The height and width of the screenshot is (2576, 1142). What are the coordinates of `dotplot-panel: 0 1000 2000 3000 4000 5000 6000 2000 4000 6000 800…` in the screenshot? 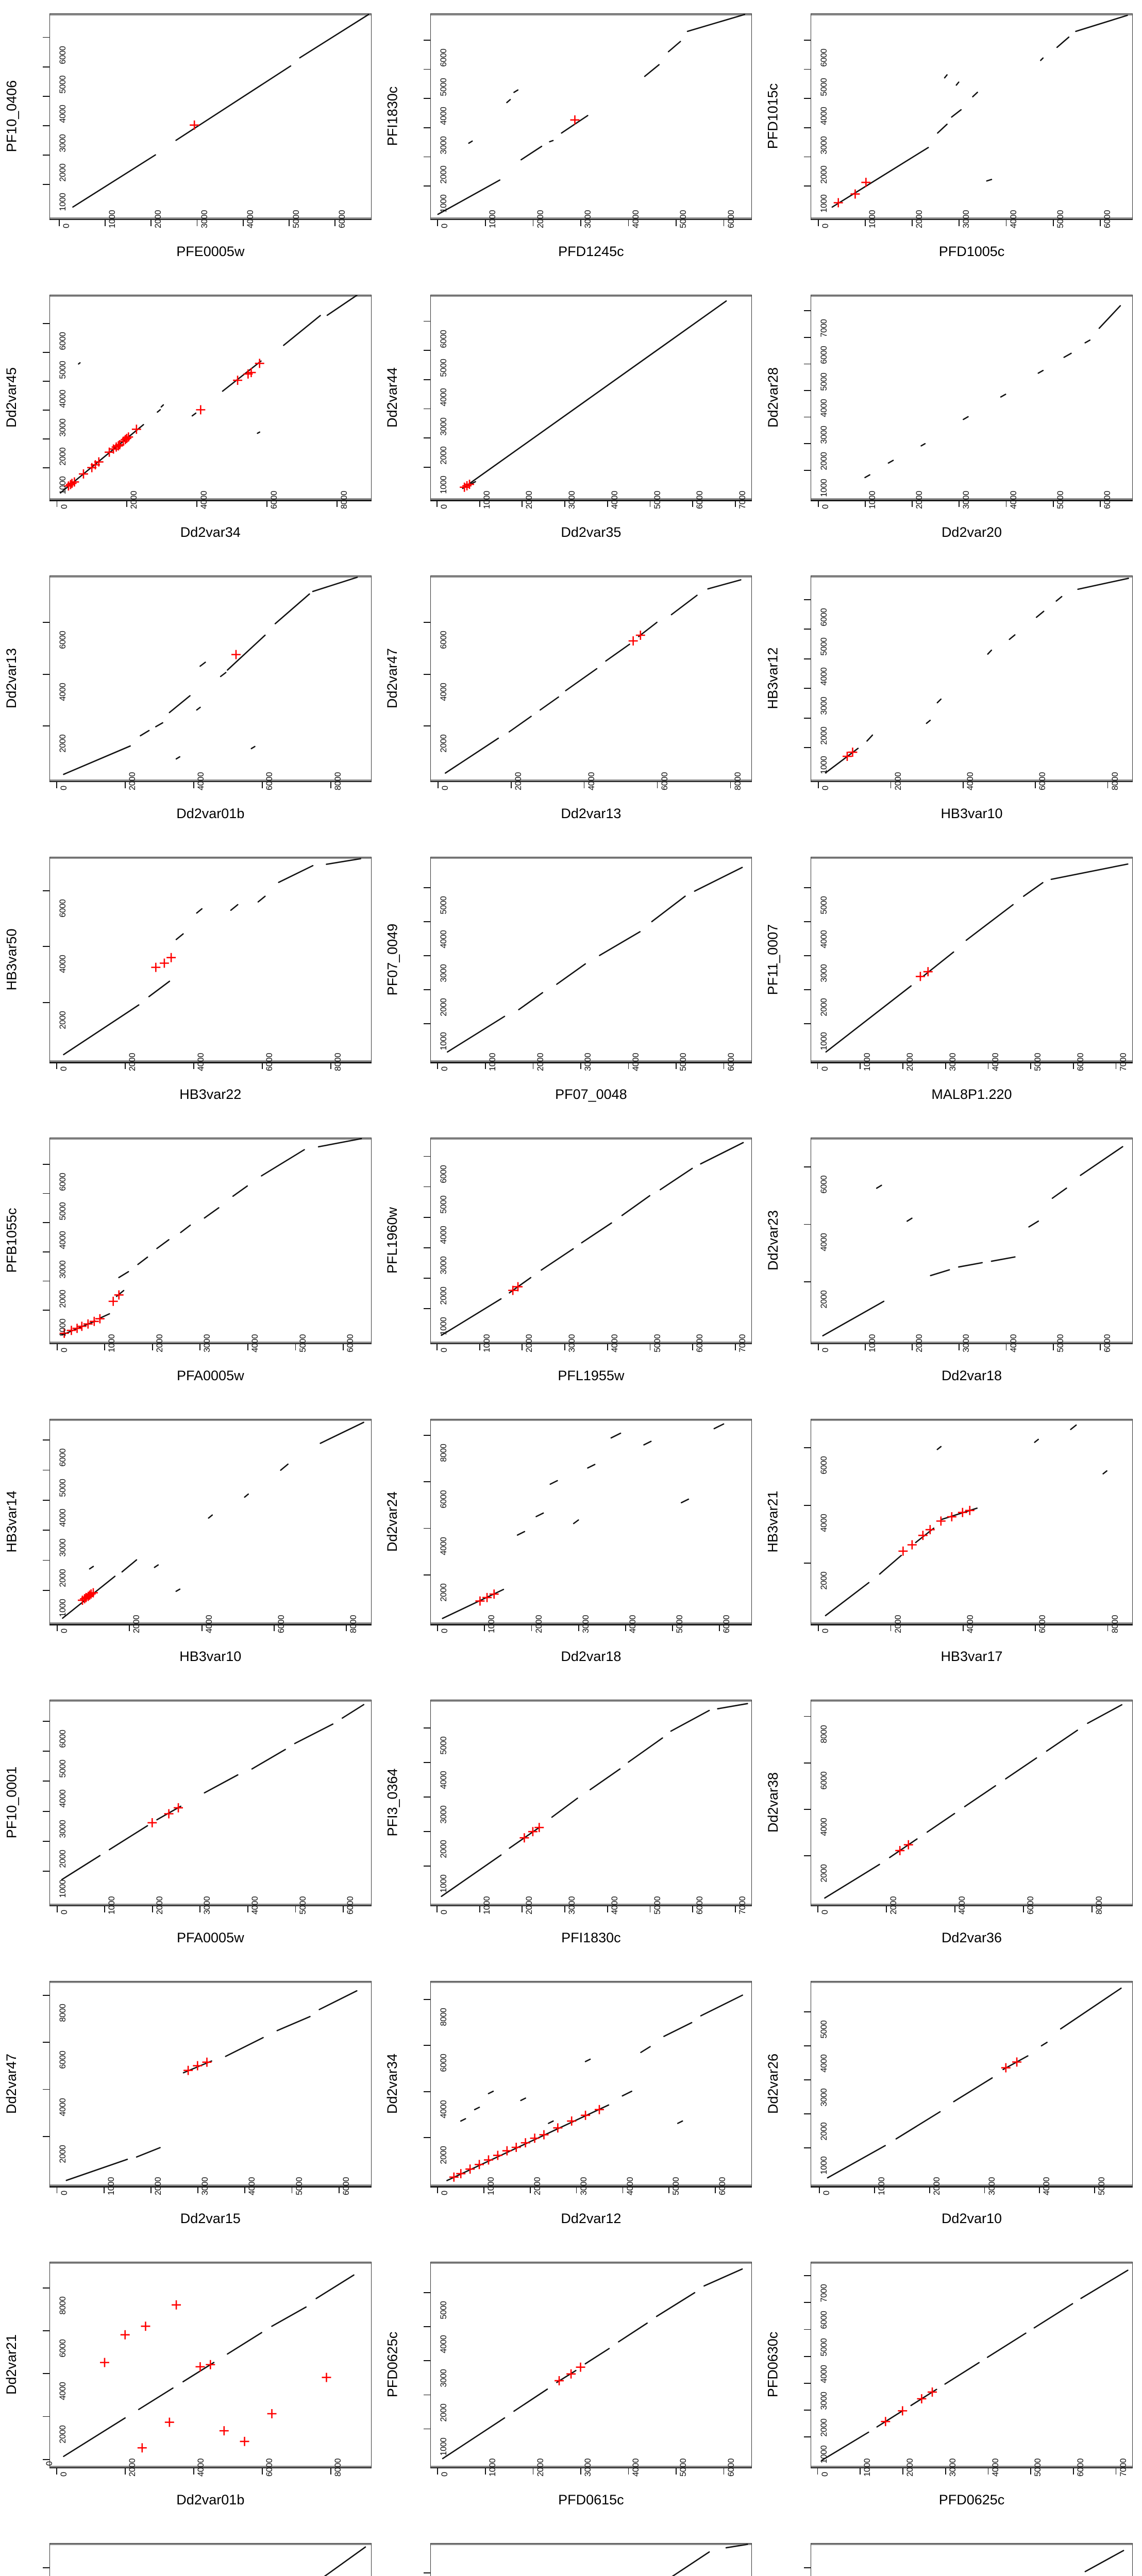 It's located at (571, 2108).